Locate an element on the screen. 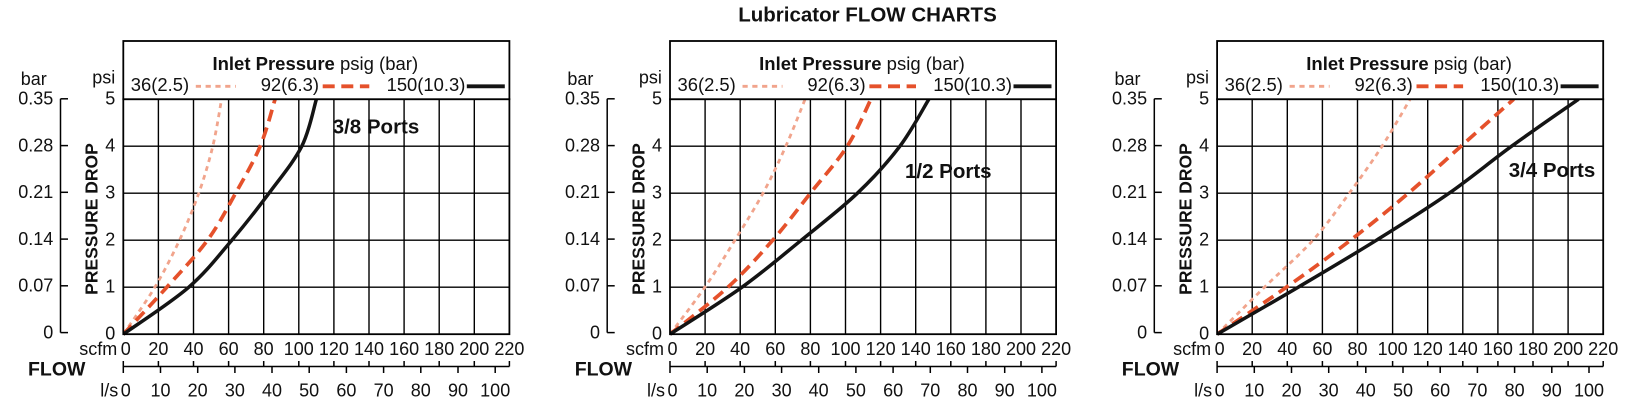 Image resolution: width=1628 pixels, height=415 pixels. svg-text: Lubricator FLOW CHARTS is located at coordinates (867, 15).